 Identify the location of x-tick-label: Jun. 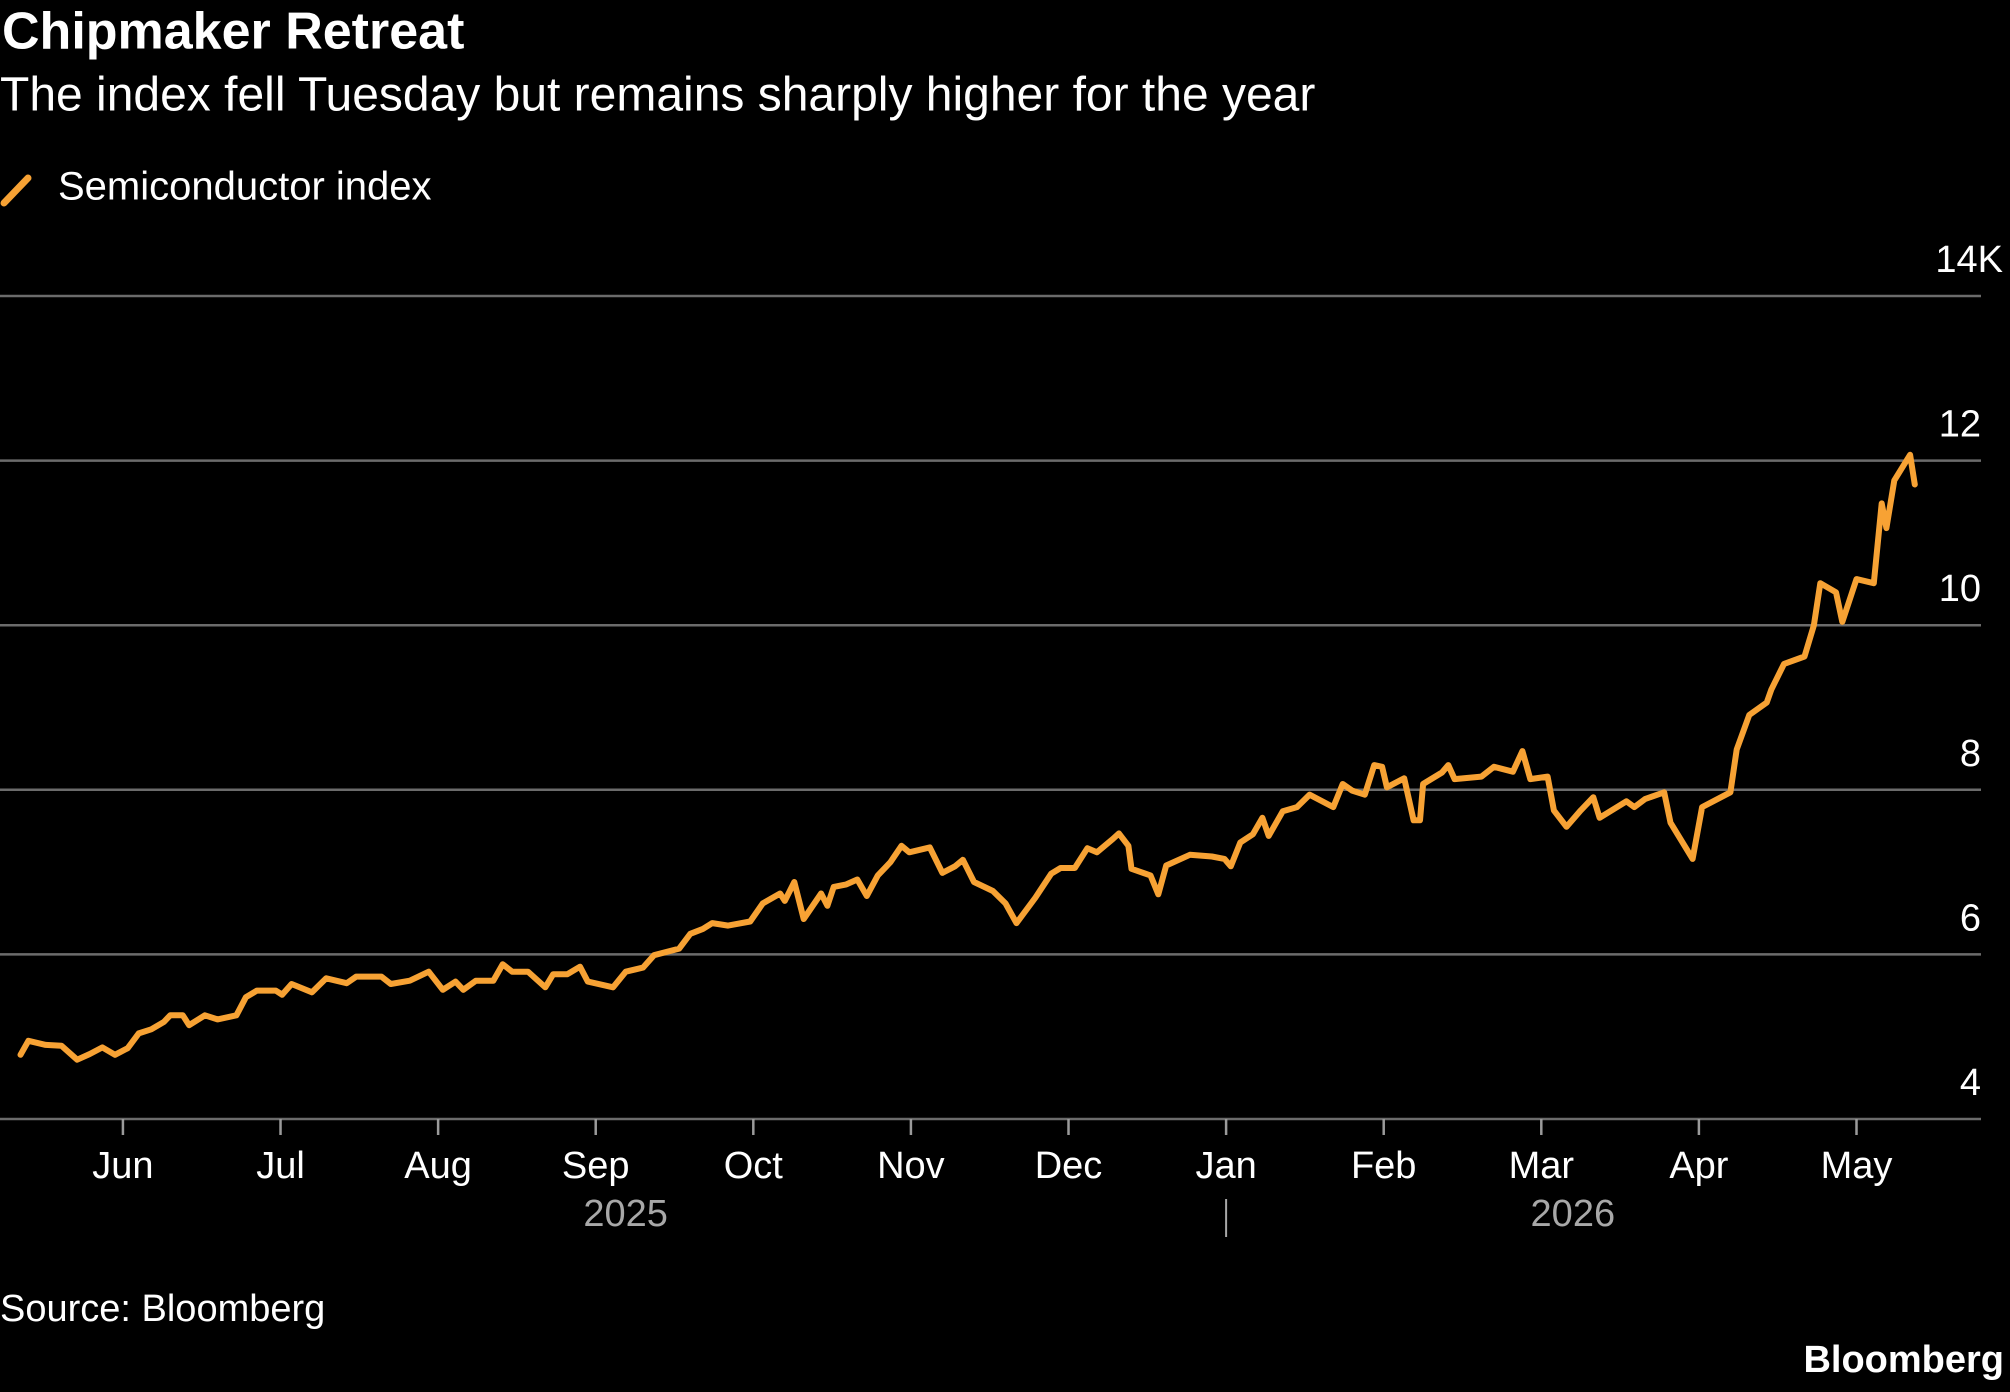
(122, 1166).